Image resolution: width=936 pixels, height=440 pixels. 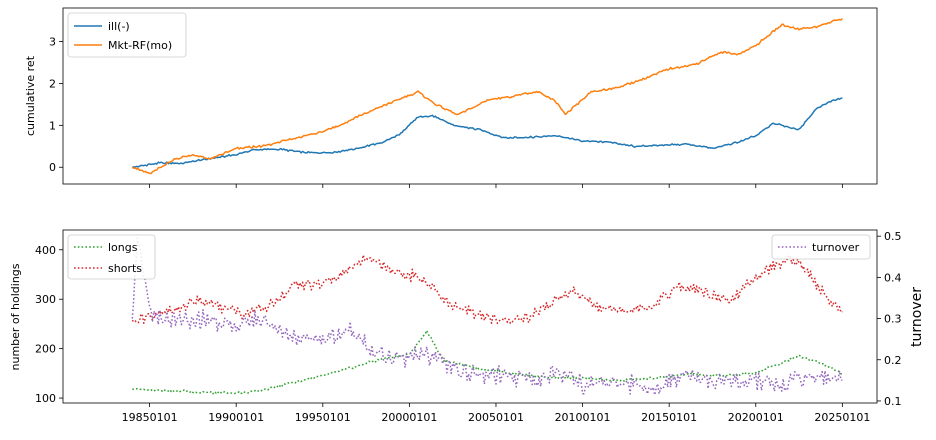 I want to click on legend-label-shorts: shorts, so click(x=125, y=268).